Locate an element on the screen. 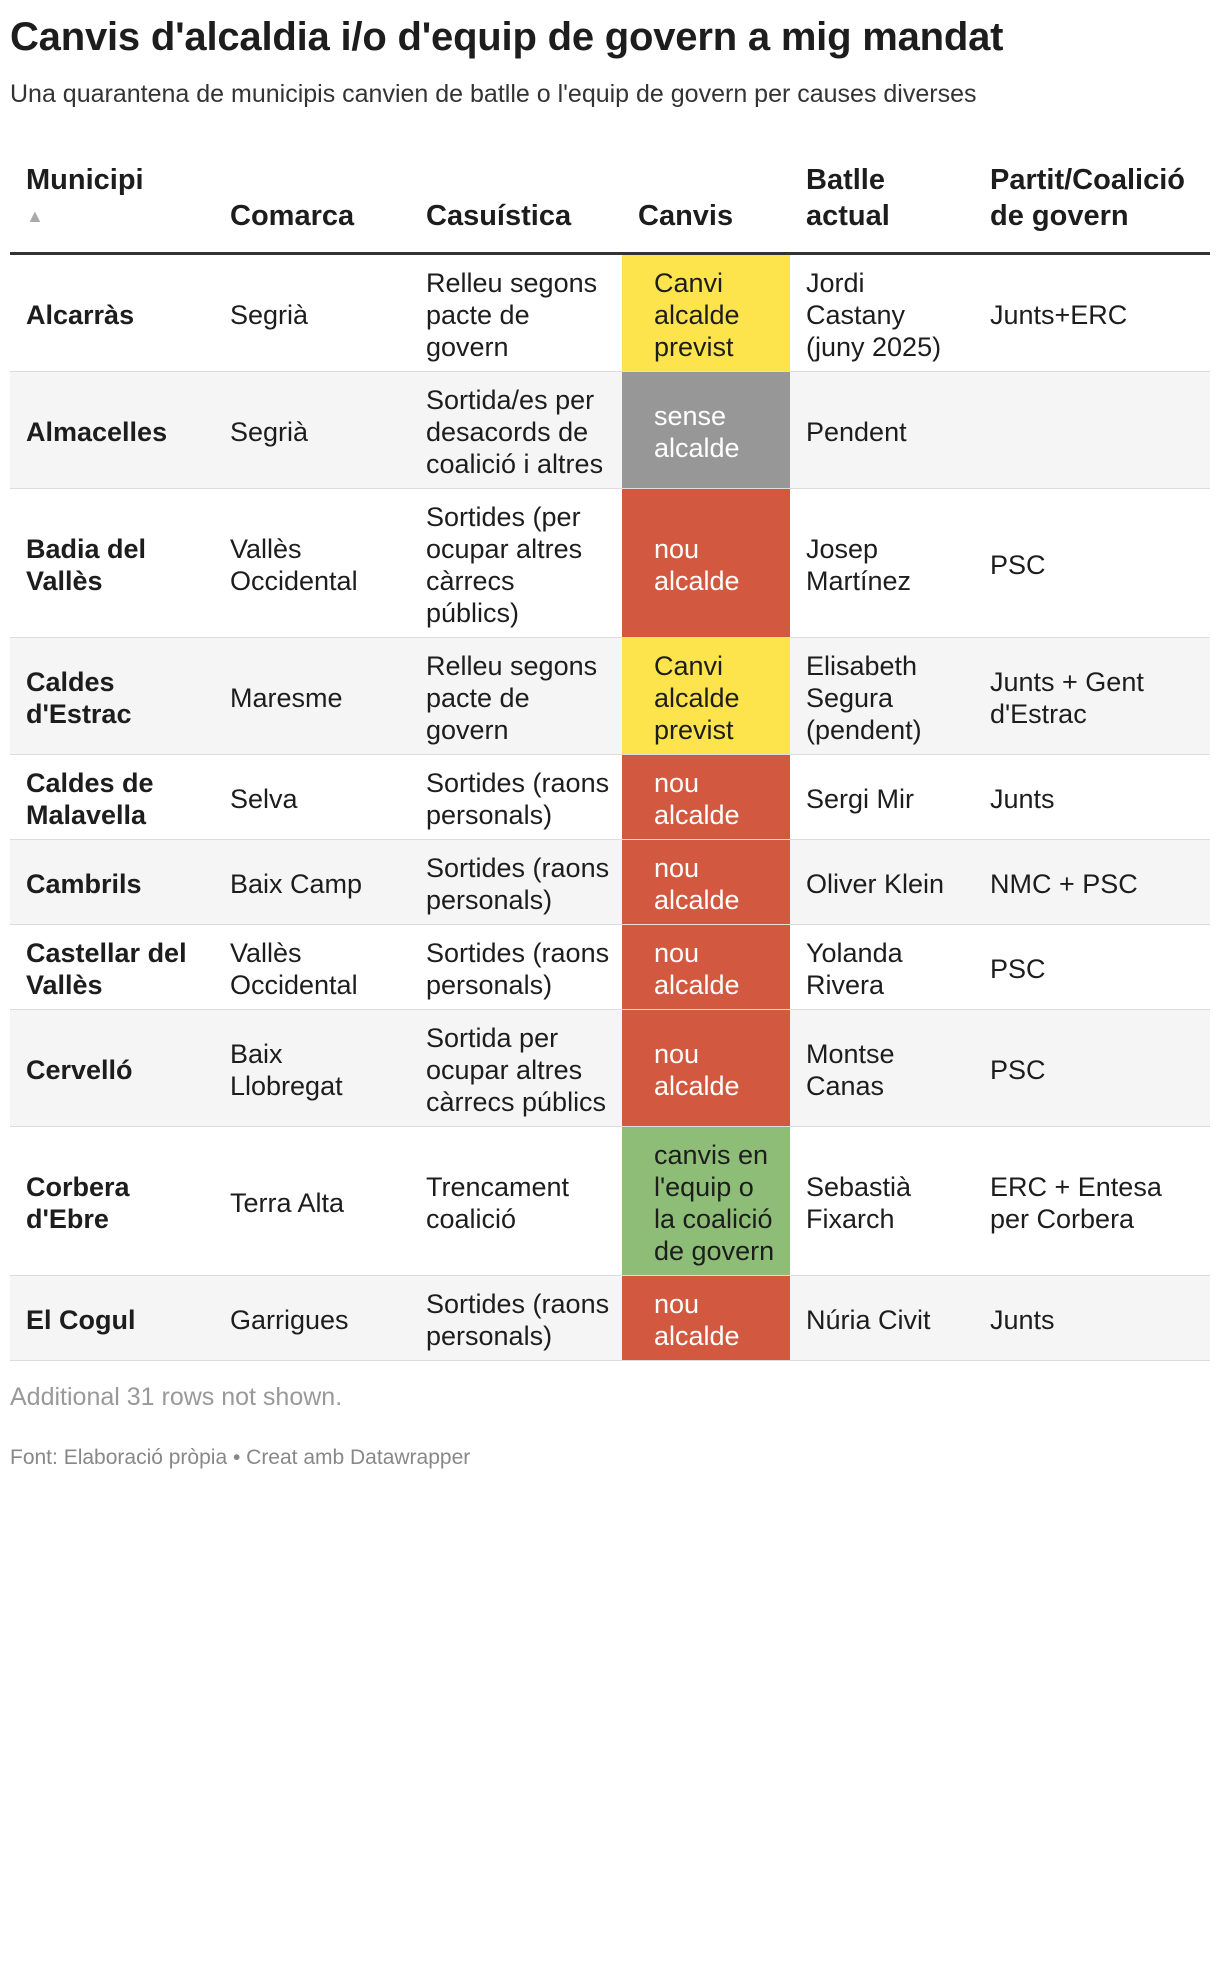 This screenshot has width=1220, height=1964. cell-batlle: Pendent is located at coordinates (882, 430).